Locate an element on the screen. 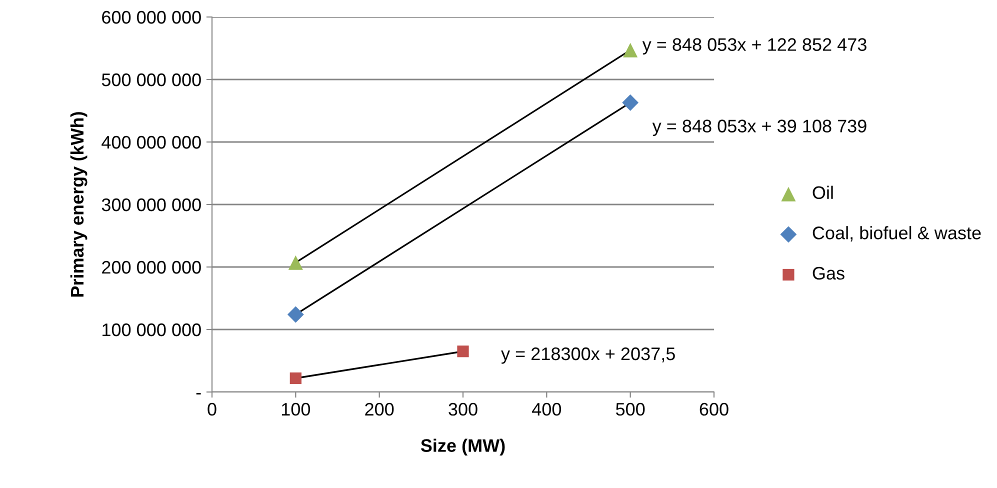 Image resolution: width=997 pixels, height=488 pixels. x-tick-label: 200 is located at coordinates (379, 409).